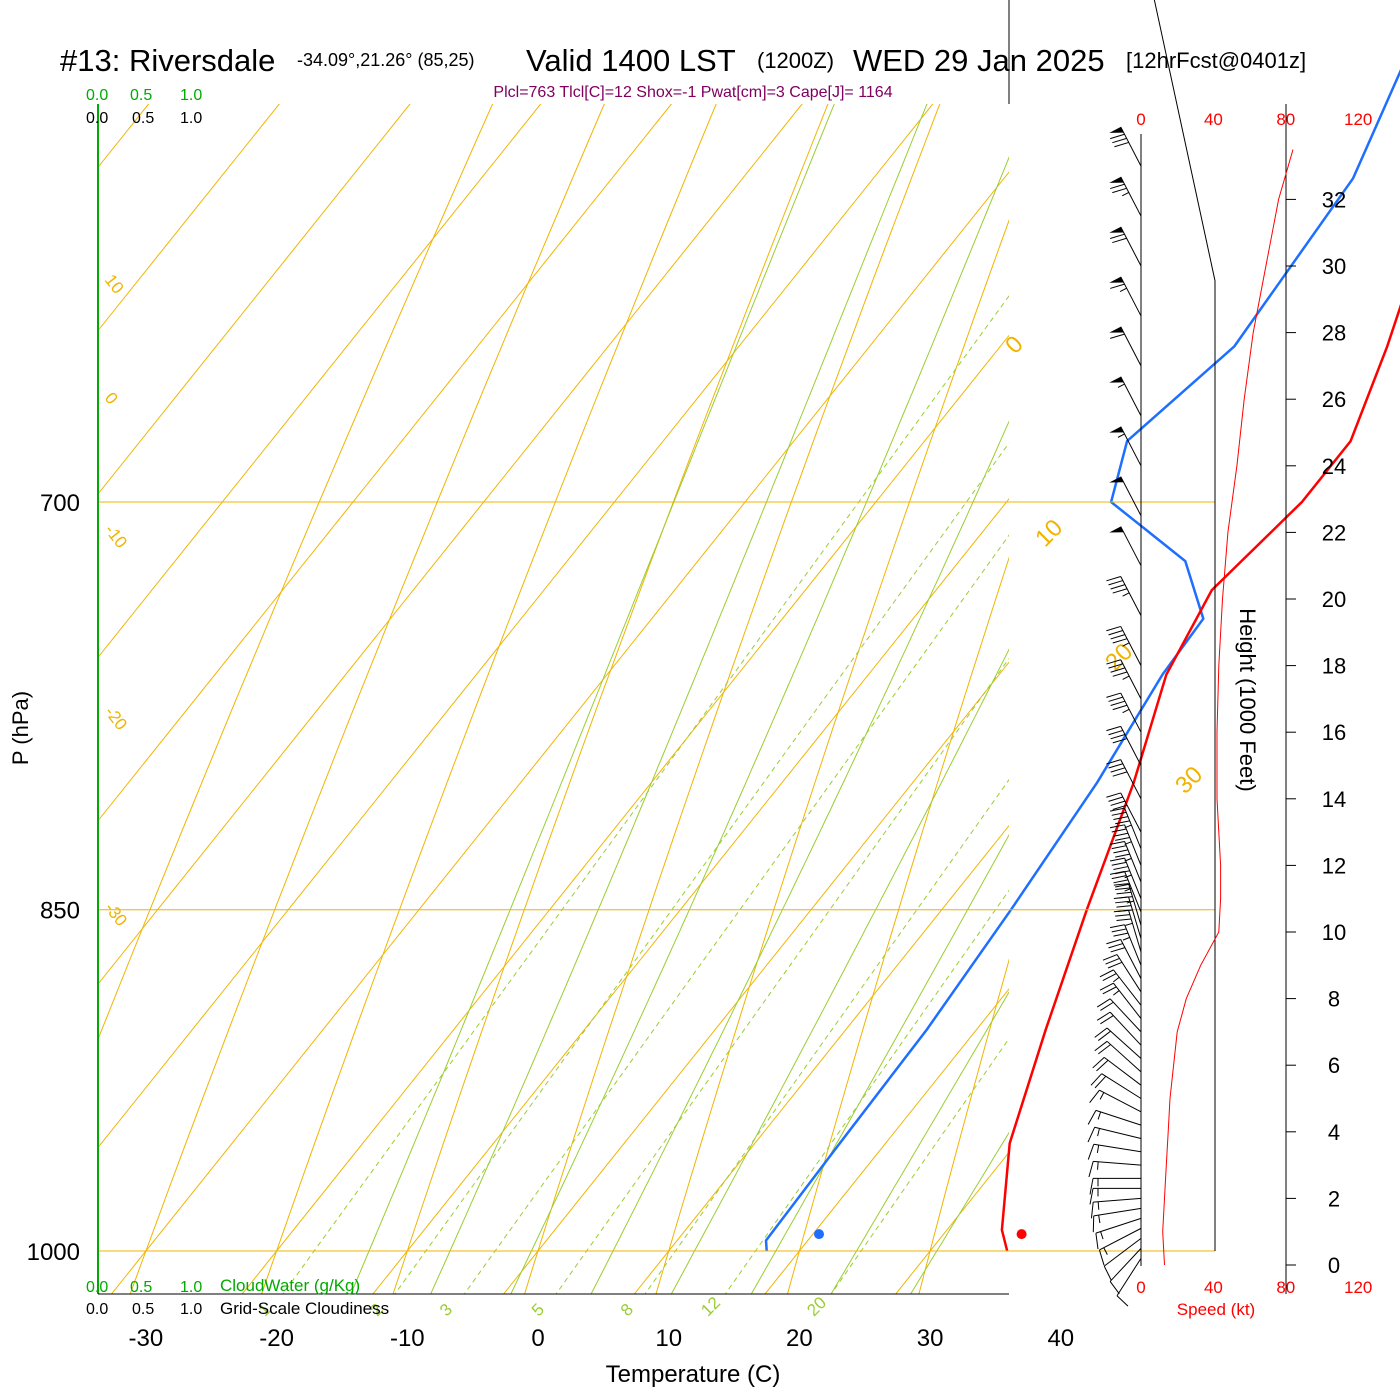  What do you see at coordinates (1285, 1287) in the screenshot?
I see `speed-tick-bottom: 80` at bounding box center [1285, 1287].